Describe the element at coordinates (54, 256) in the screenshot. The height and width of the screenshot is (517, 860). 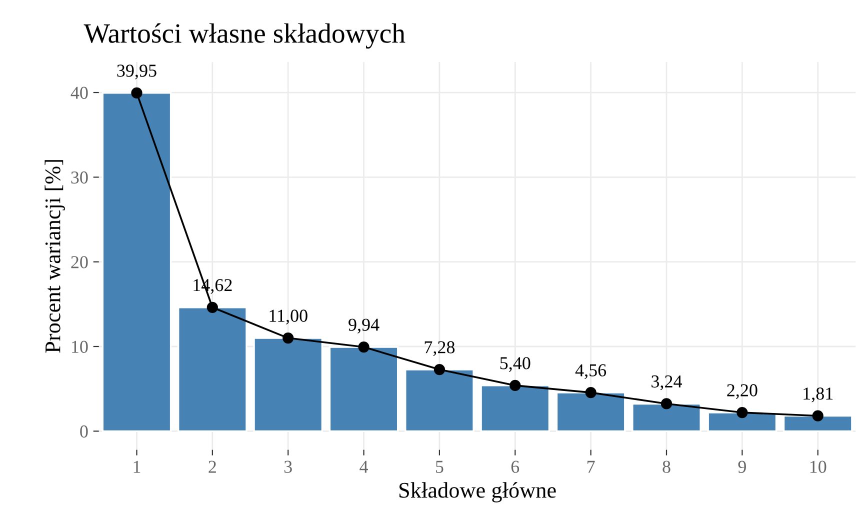
I see `y-axis-title: Procent wariancji [%]` at that location.